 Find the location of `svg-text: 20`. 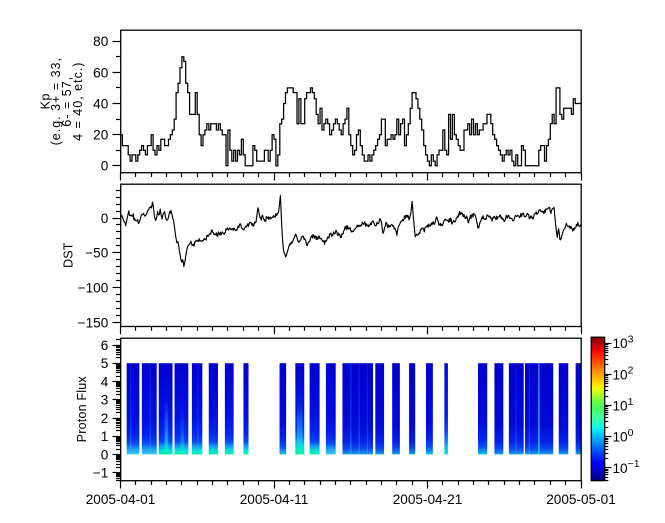

svg-text: 20 is located at coordinates (101, 135).